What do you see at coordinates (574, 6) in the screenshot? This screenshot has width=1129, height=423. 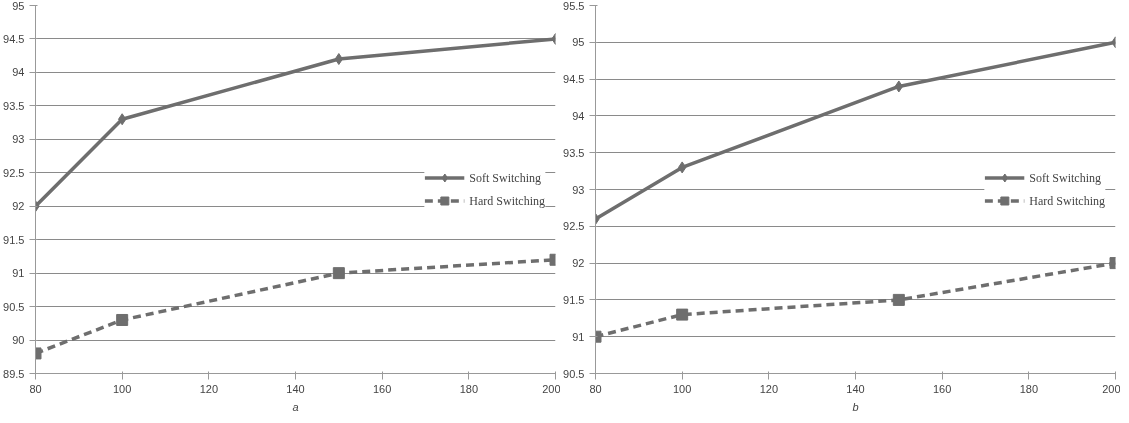 I see `y-tick-label: 95.5` at bounding box center [574, 6].